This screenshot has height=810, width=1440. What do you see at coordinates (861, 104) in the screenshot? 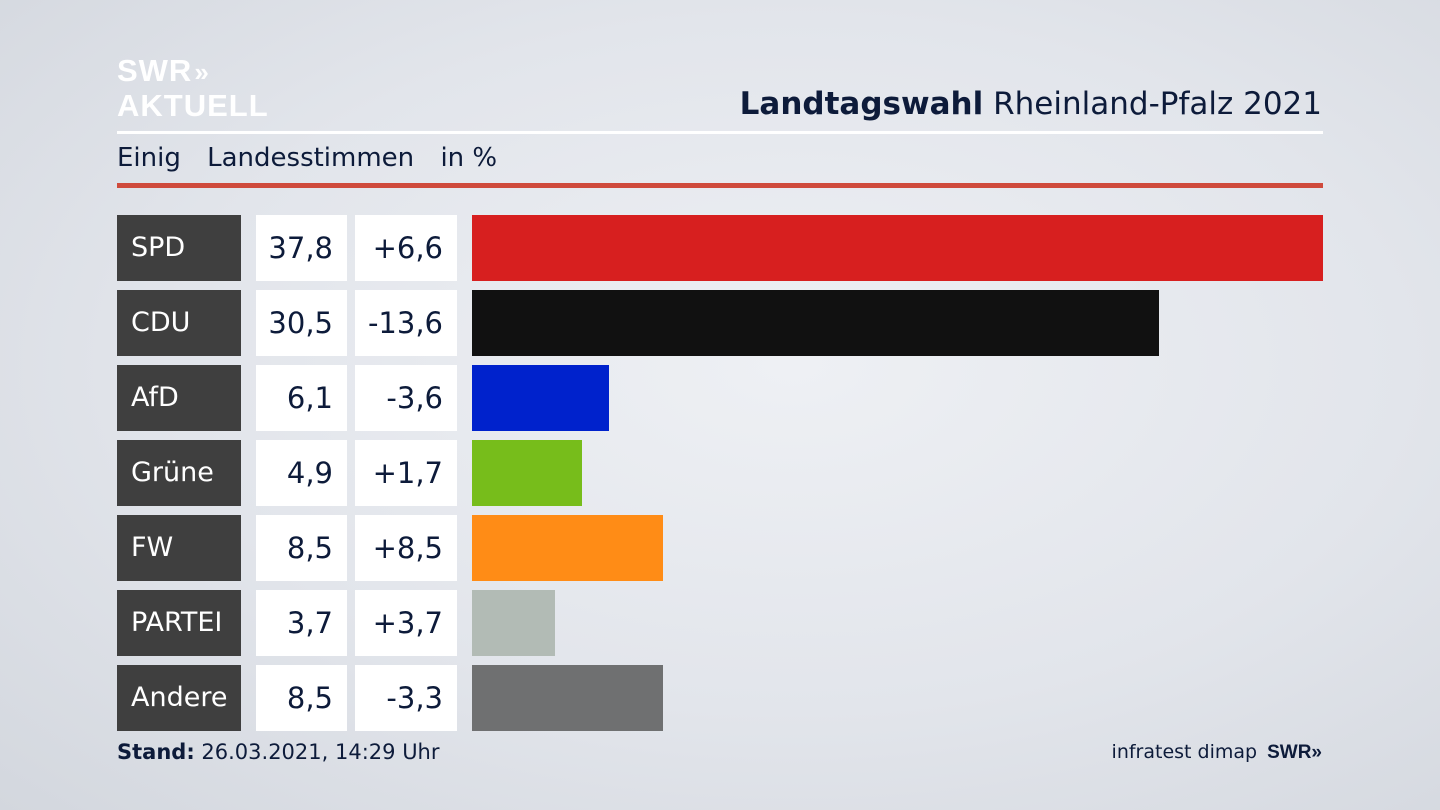
I see `title-bold: Landtagswahl` at bounding box center [861, 104].